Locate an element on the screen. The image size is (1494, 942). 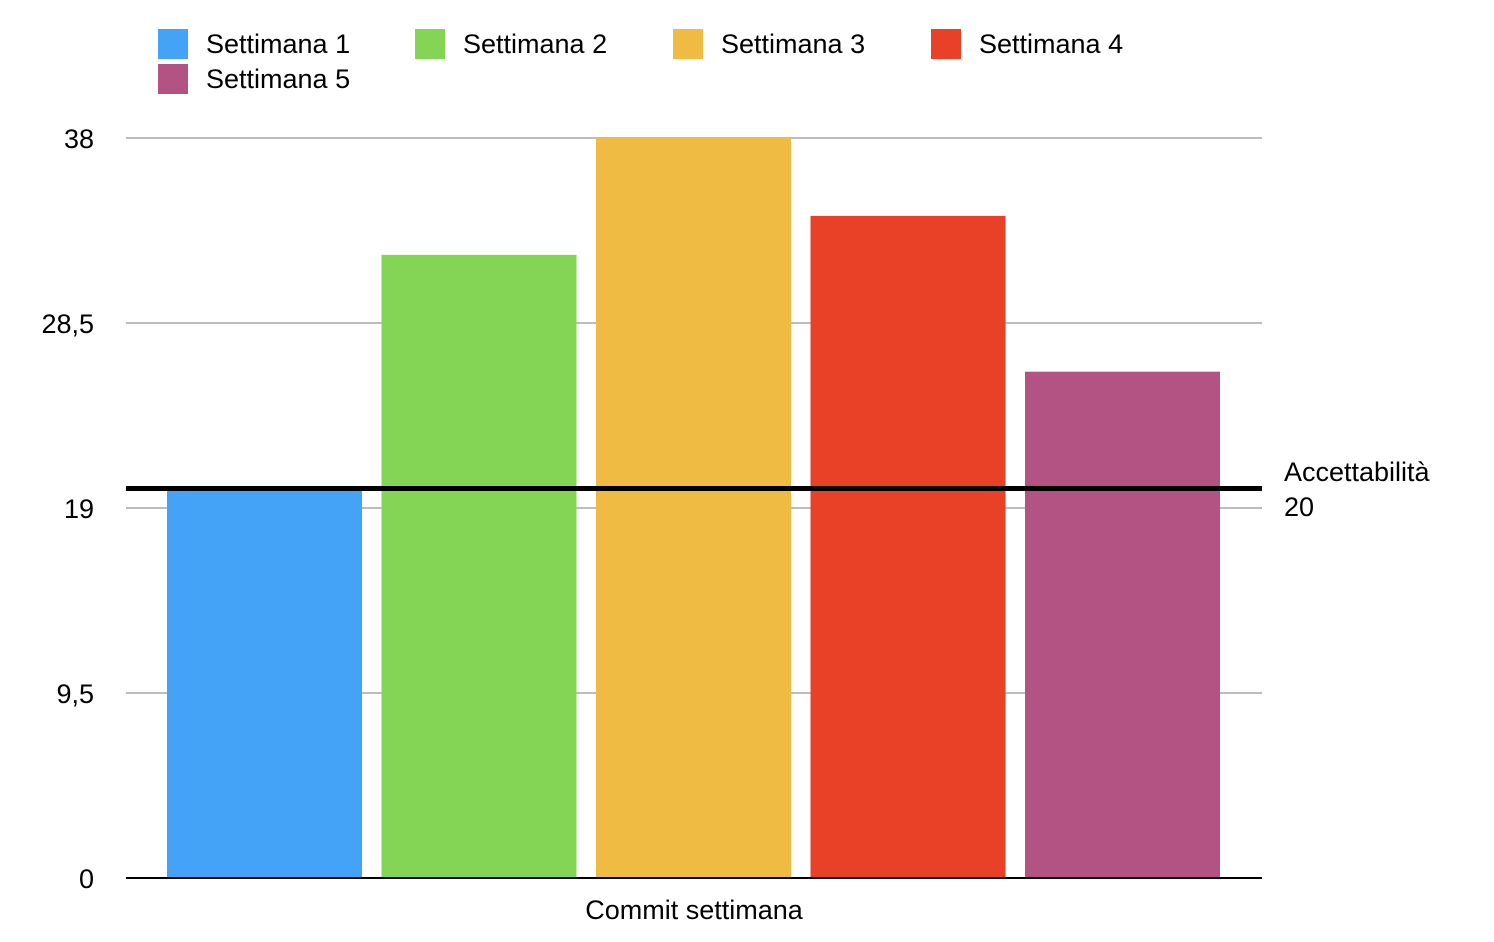
y-axis-ticks: 0 9,5 19 28,5 38 is located at coordinates (67, 509).